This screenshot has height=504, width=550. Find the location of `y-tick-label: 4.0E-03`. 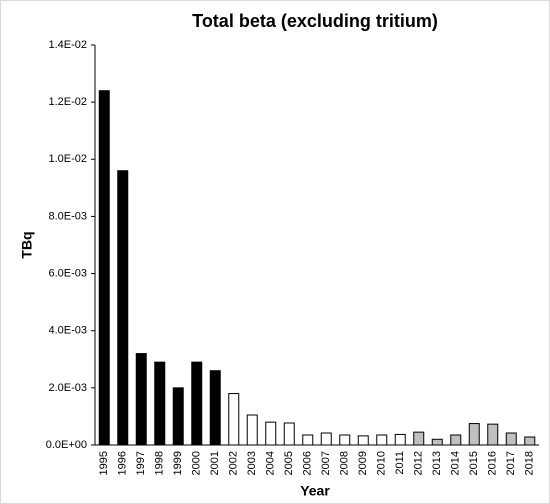

y-tick-label: 4.0E-03 is located at coordinates (67, 331).